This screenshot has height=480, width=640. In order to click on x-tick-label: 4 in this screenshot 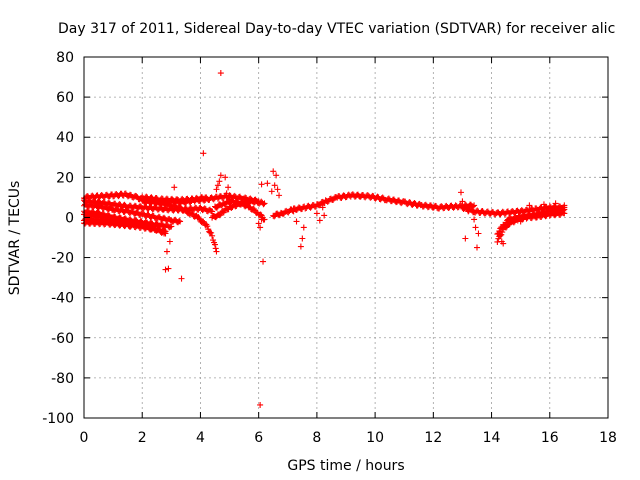, I will do `click(200, 438)`.